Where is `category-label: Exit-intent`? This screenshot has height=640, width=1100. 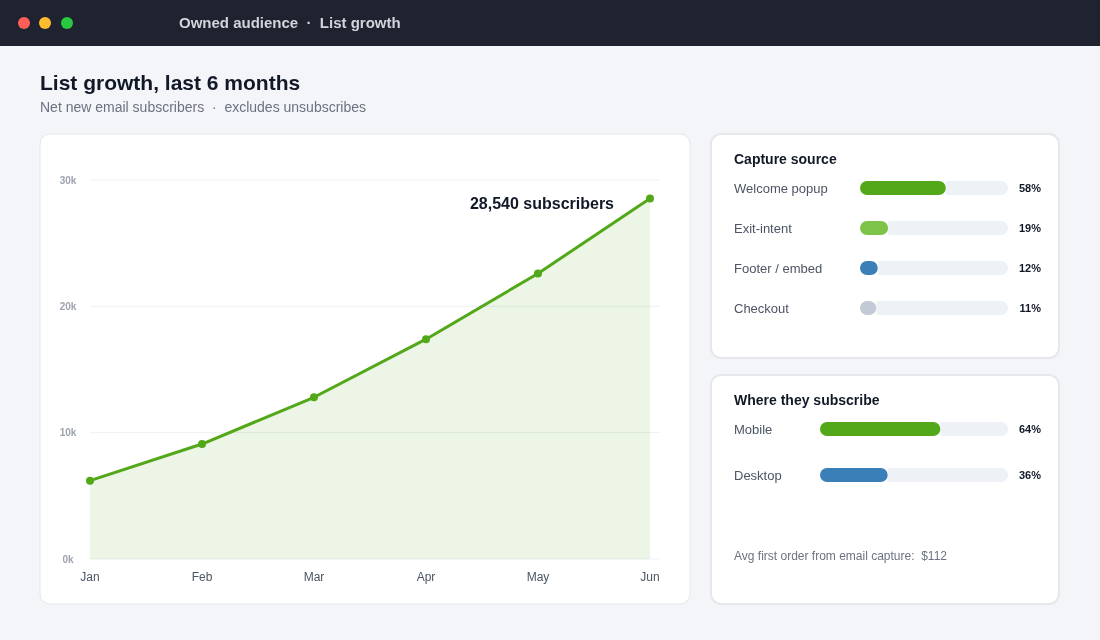
category-label: Exit-intent is located at coordinates (763, 228).